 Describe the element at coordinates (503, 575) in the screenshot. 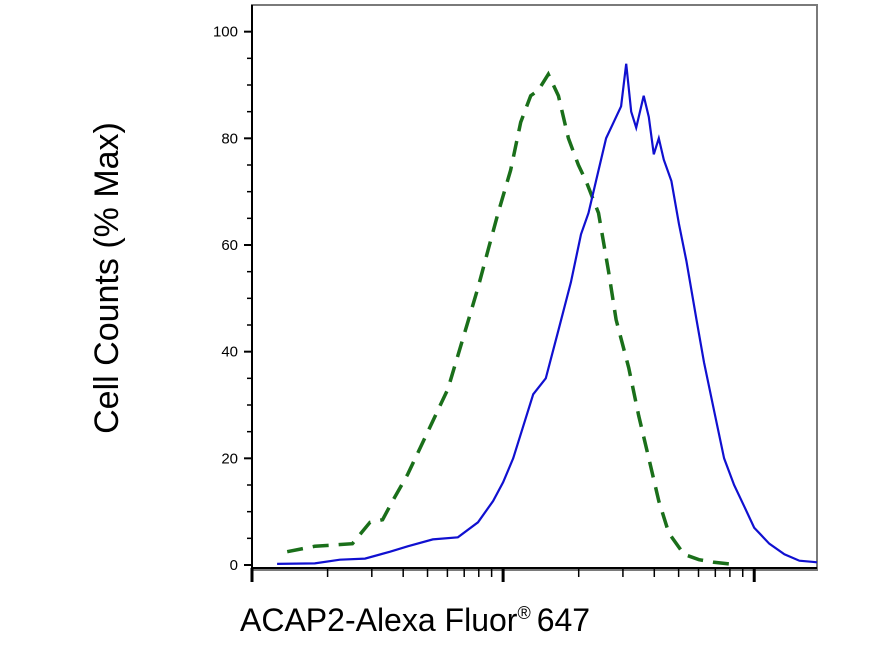

I see `x-axis-ticks` at that location.